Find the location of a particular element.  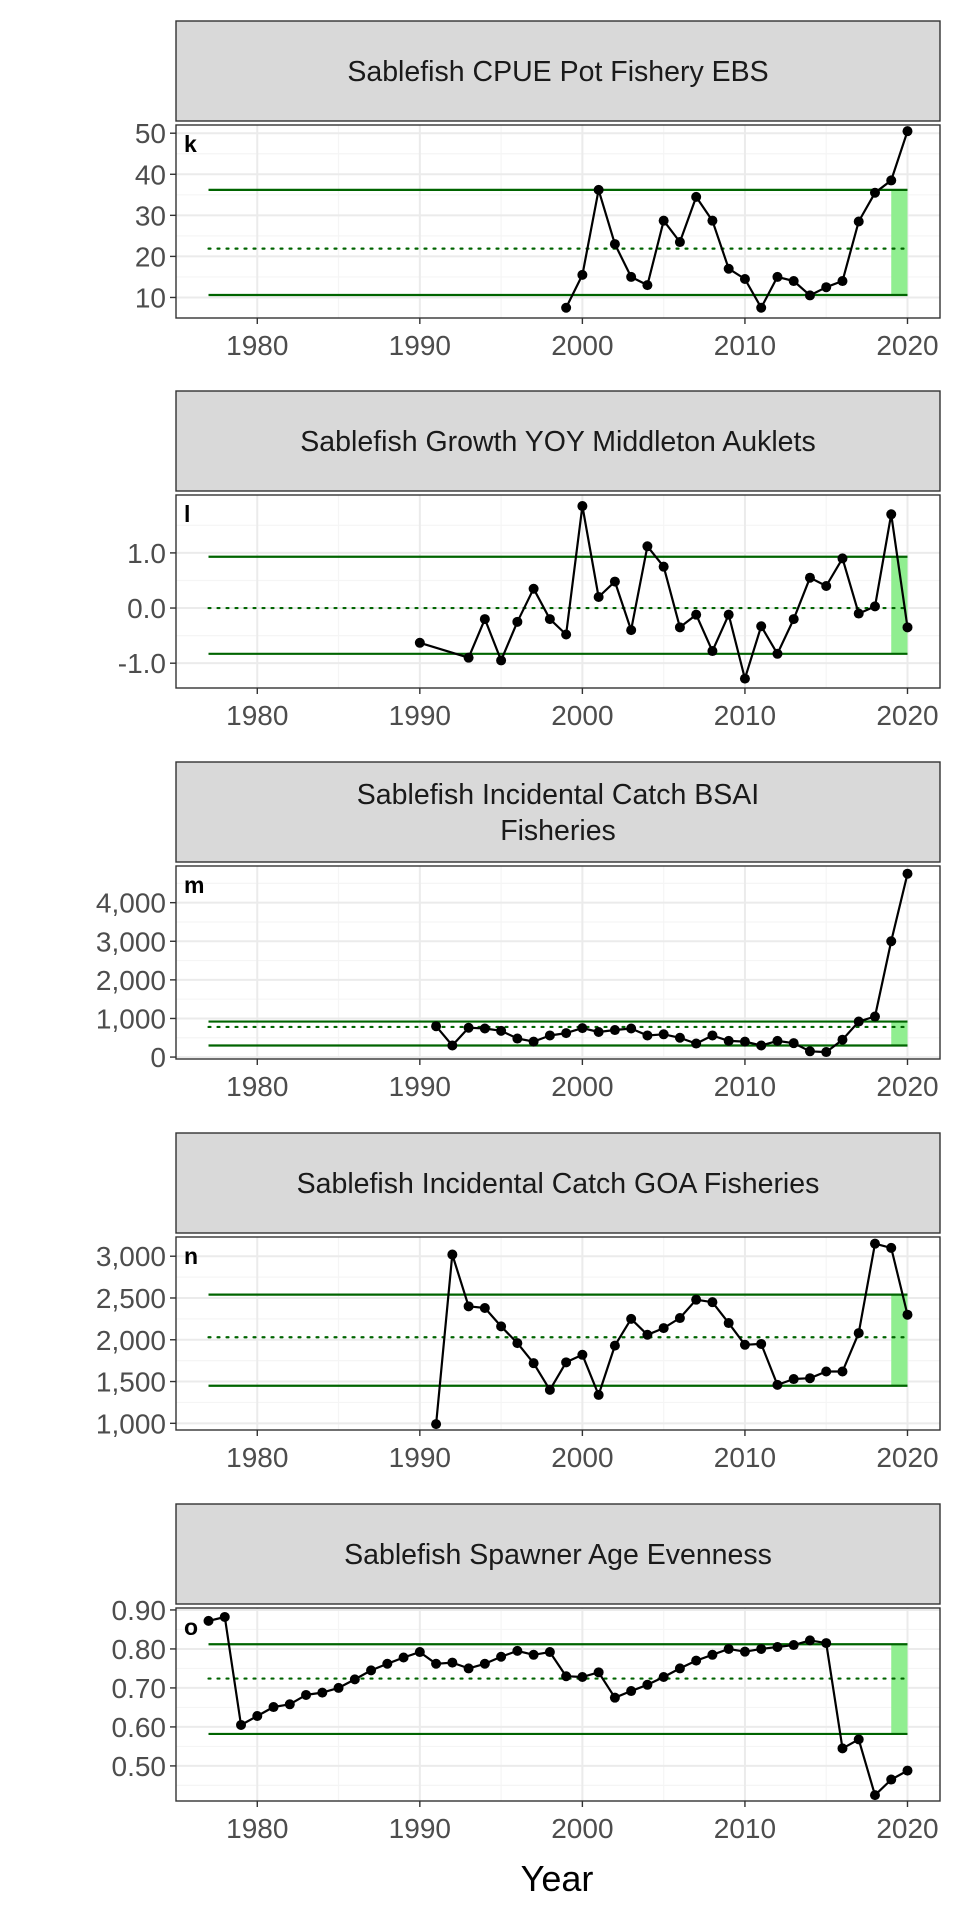

y-tick-label: 40 is located at coordinates (150, 174).